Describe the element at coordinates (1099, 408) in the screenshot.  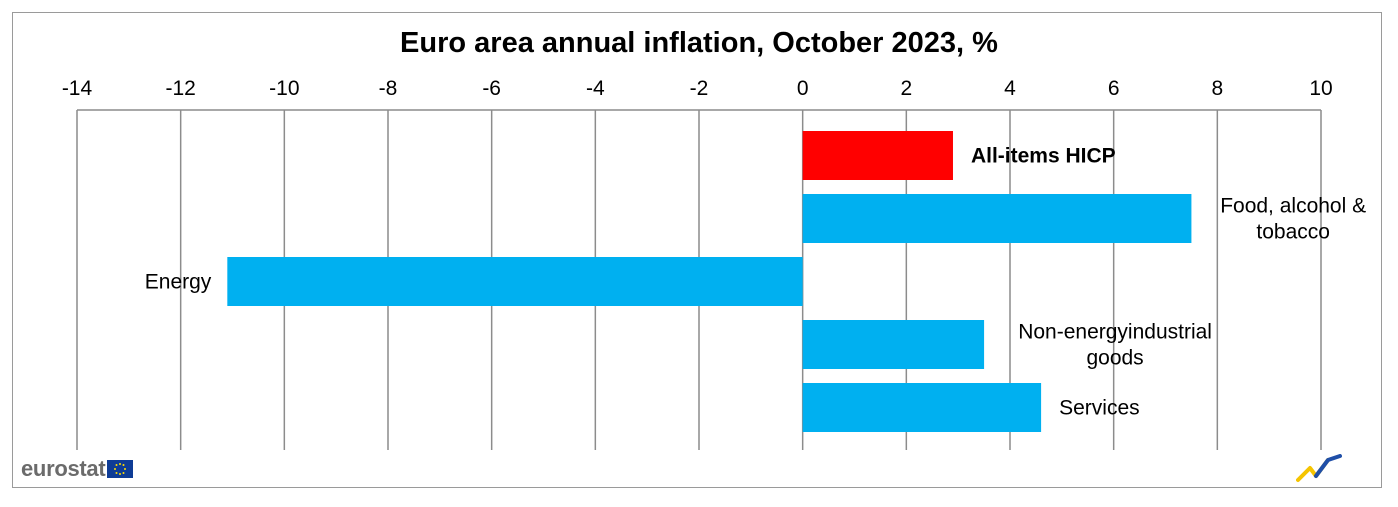
I see `category-label: Services` at that location.